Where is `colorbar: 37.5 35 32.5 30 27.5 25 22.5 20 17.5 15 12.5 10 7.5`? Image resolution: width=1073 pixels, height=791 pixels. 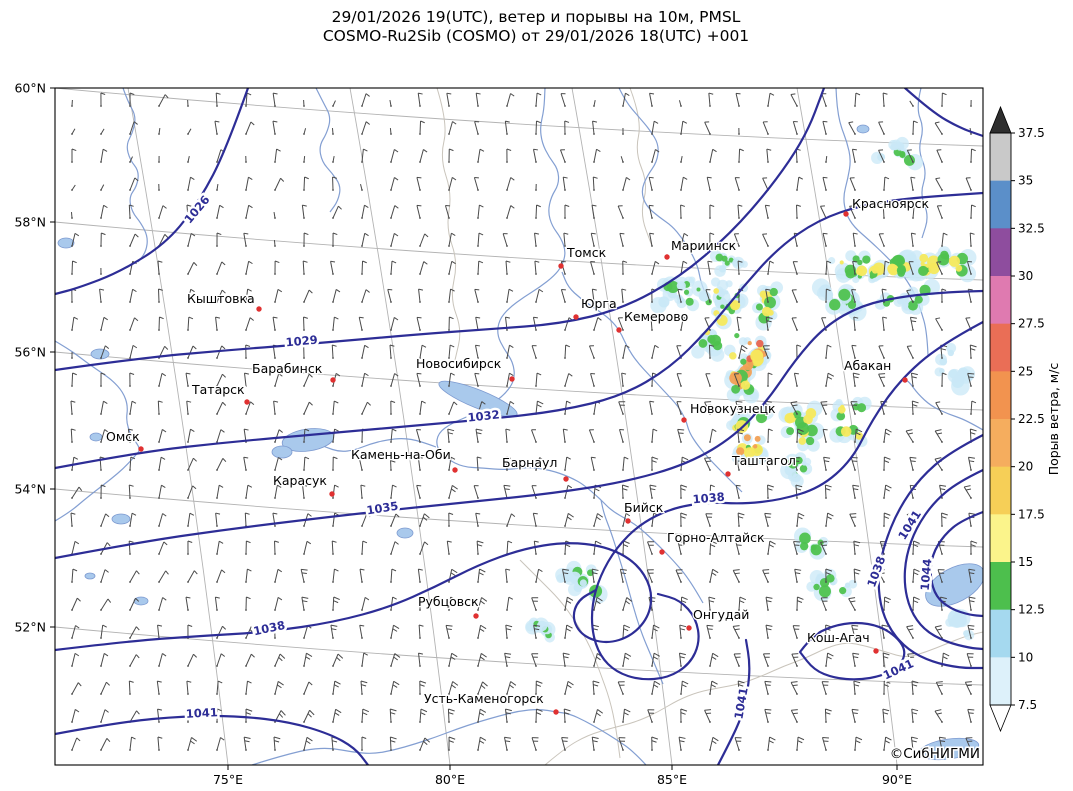 colorbar: 37.5 35 32.5 30 27.5 25 22.5 20 17.5 15 12.5 10 7.5 is located at coordinates (1017, 419).